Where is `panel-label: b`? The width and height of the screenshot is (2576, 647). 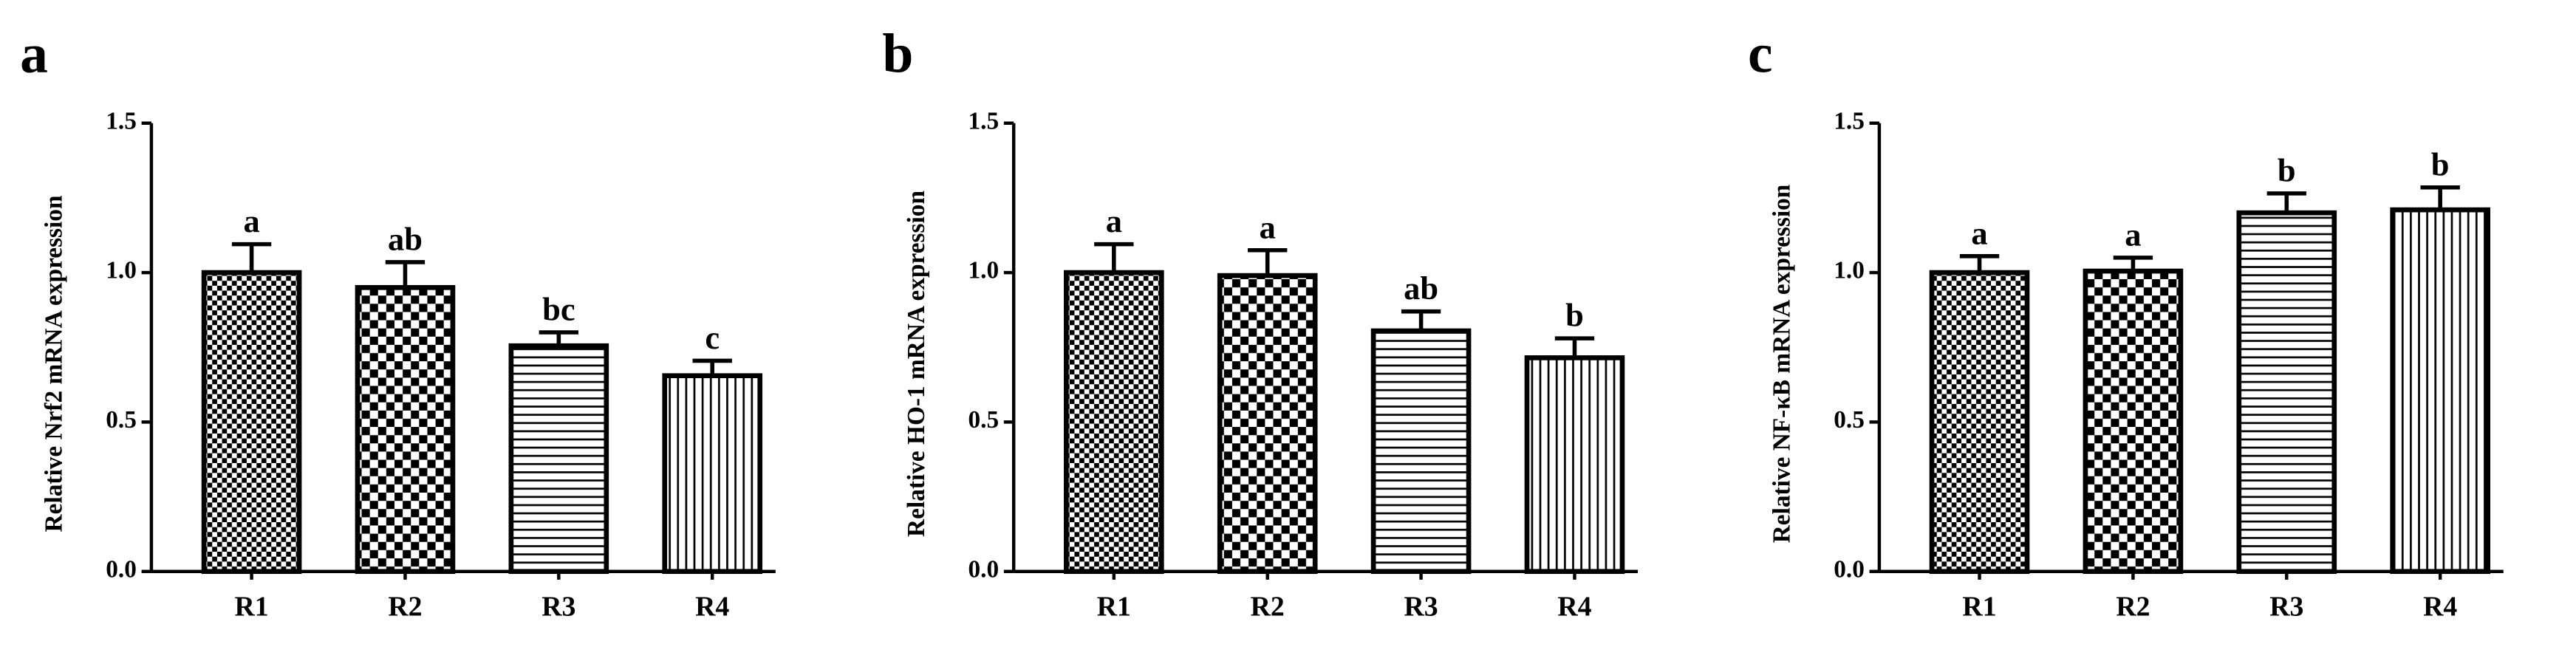
panel-label: b is located at coordinates (898, 54).